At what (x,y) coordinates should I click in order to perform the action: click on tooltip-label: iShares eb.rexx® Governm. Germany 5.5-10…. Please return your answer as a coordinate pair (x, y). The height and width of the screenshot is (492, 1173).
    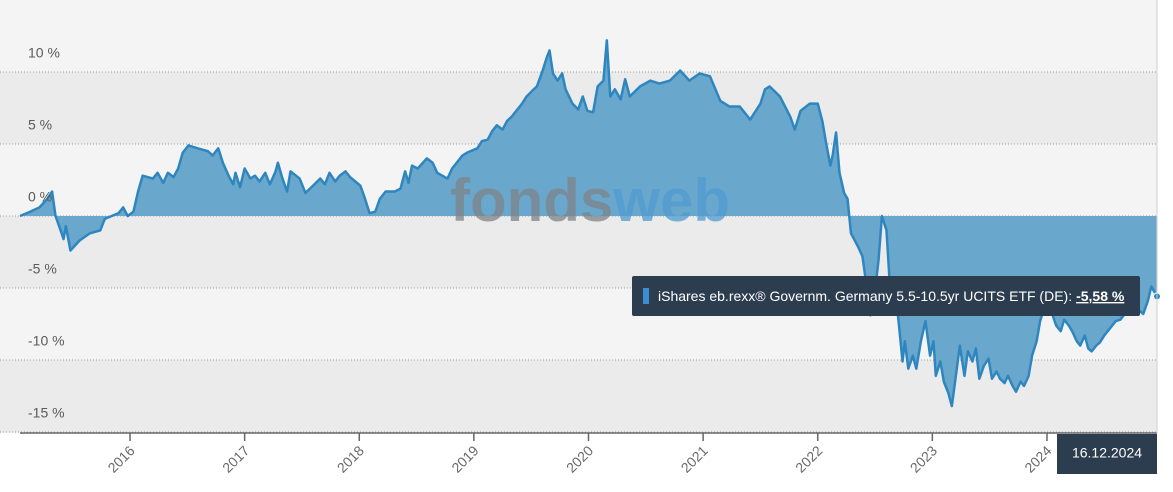
    Looking at the image, I should click on (865, 296).